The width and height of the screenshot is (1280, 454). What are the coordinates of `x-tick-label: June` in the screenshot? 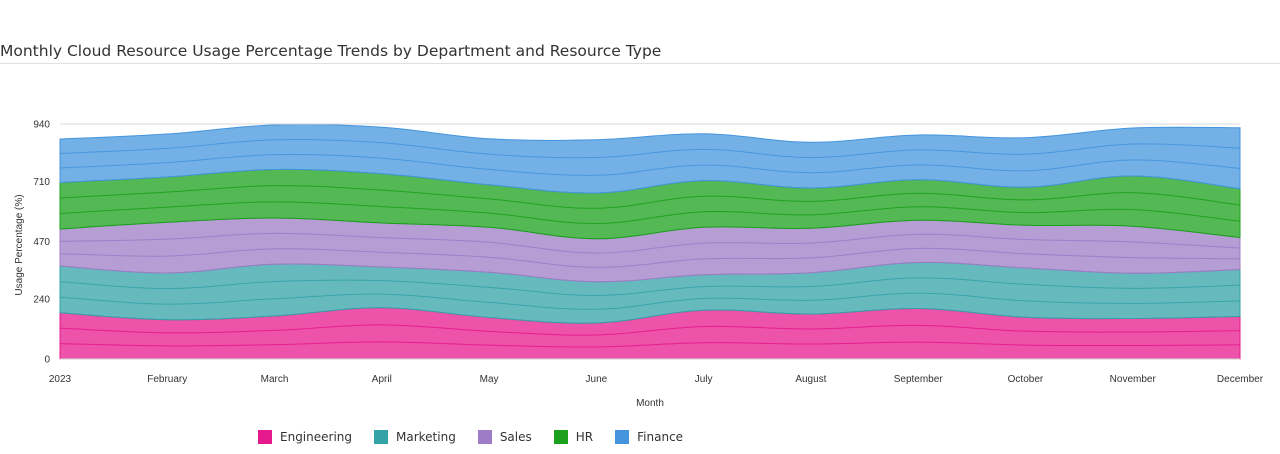 It's located at (597, 379).